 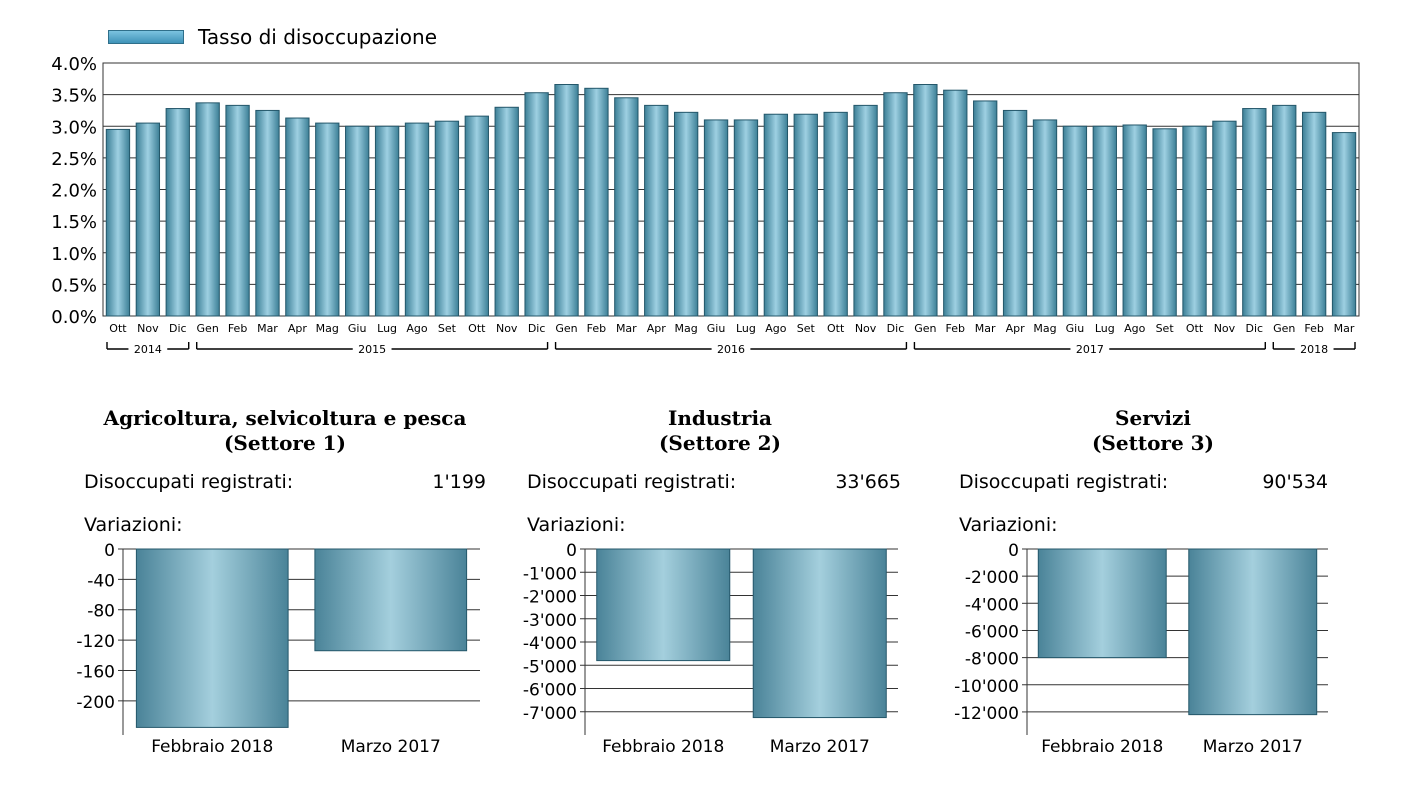 I want to click on year-label: 2017, so click(x=1090, y=349).